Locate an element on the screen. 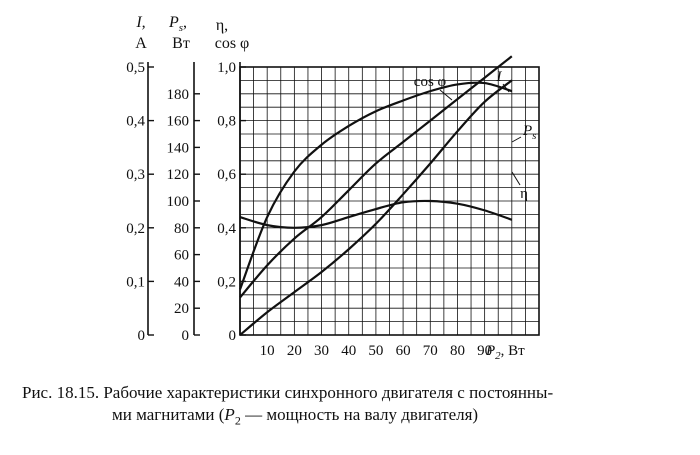  series-eta-label: η is located at coordinates (524, 194).